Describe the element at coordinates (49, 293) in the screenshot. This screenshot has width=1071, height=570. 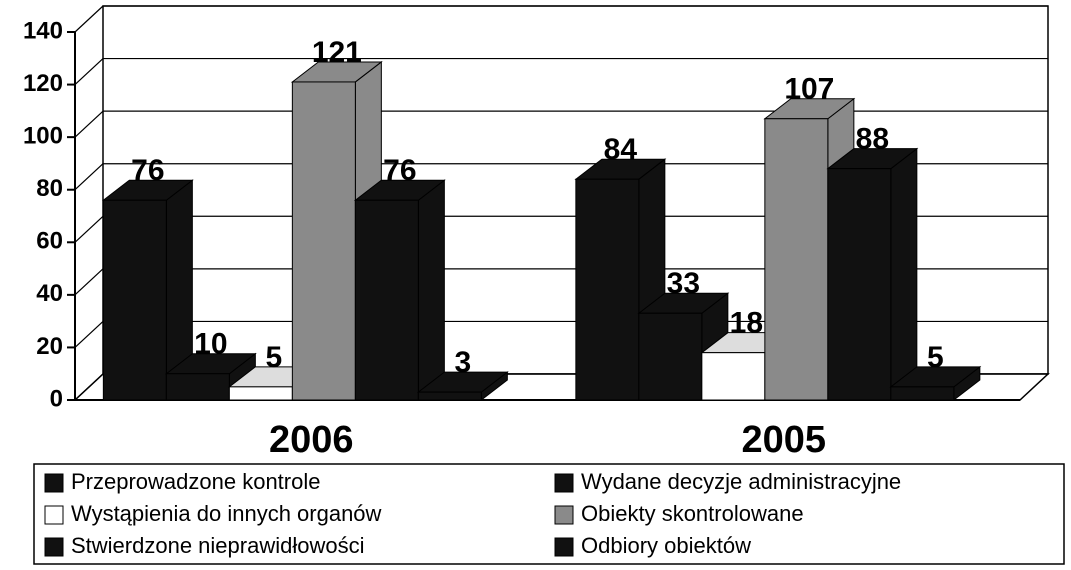
I see `y-tick-label: 40` at that location.